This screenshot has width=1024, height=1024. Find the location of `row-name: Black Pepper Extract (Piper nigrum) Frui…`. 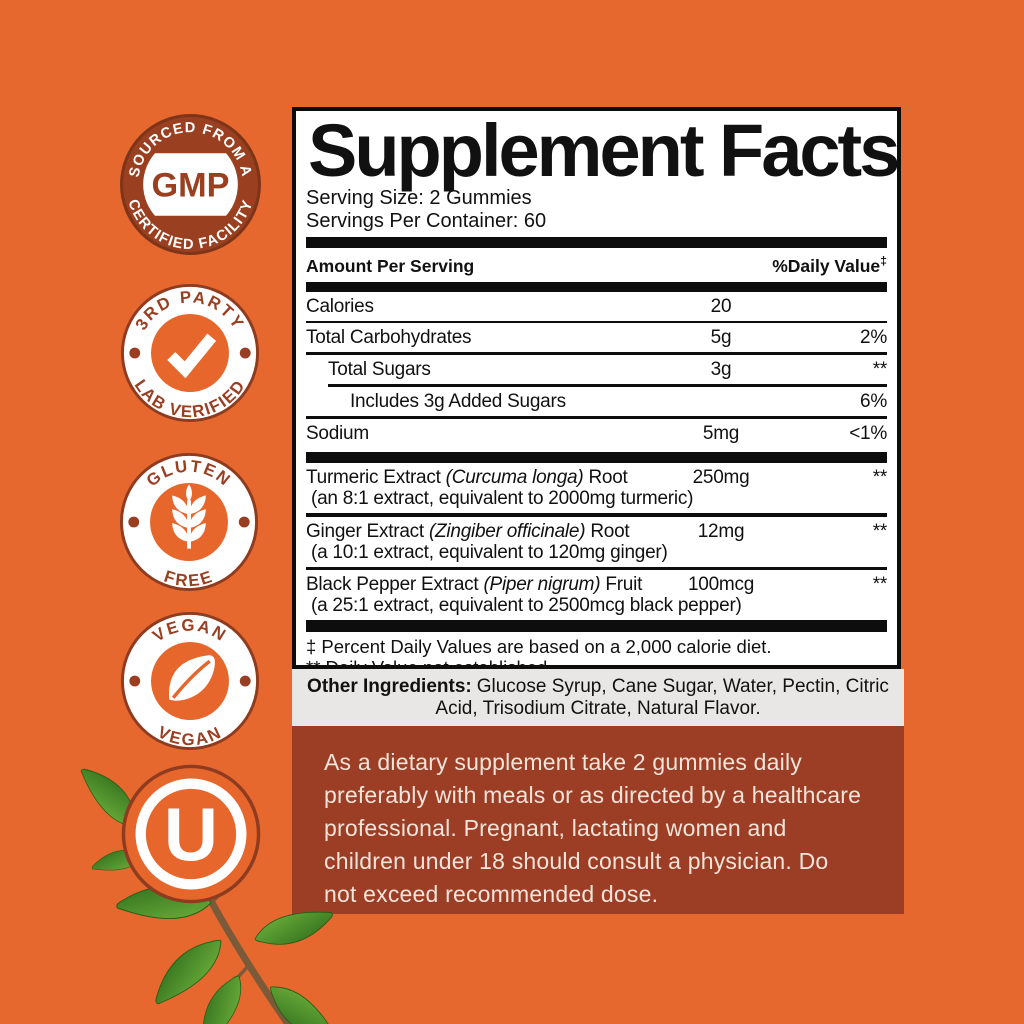

row-name: Black Pepper Extract (Piper nigrum) Frui… is located at coordinates (474, 585).